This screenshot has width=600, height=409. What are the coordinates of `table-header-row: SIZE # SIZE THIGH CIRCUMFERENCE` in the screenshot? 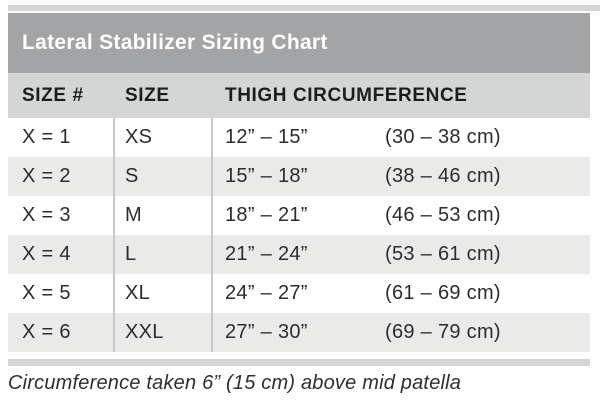 It's located at (299, 95).